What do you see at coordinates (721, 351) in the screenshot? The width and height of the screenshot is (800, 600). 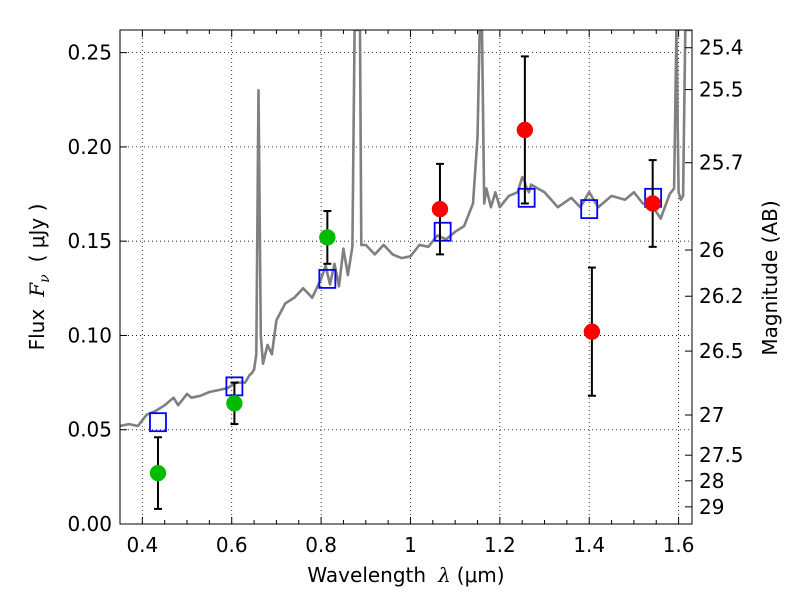 I see `y2-tick-label: 26.5` at bounding box center [721, 351].